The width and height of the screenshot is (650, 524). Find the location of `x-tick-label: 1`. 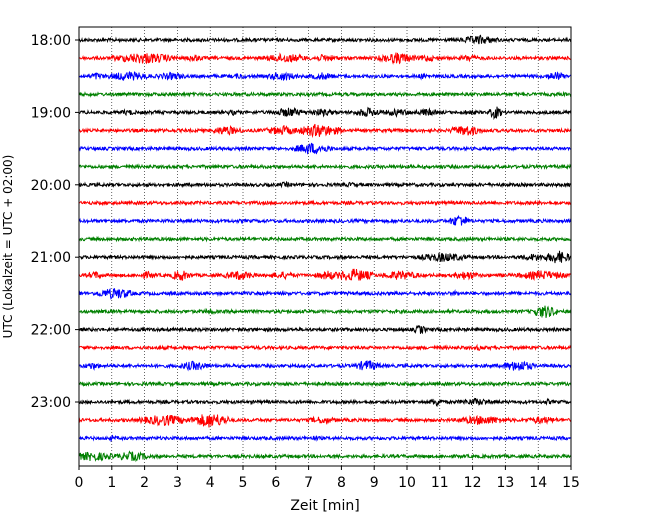

x-tick-label: 1 is located at coordinates (111, 483).